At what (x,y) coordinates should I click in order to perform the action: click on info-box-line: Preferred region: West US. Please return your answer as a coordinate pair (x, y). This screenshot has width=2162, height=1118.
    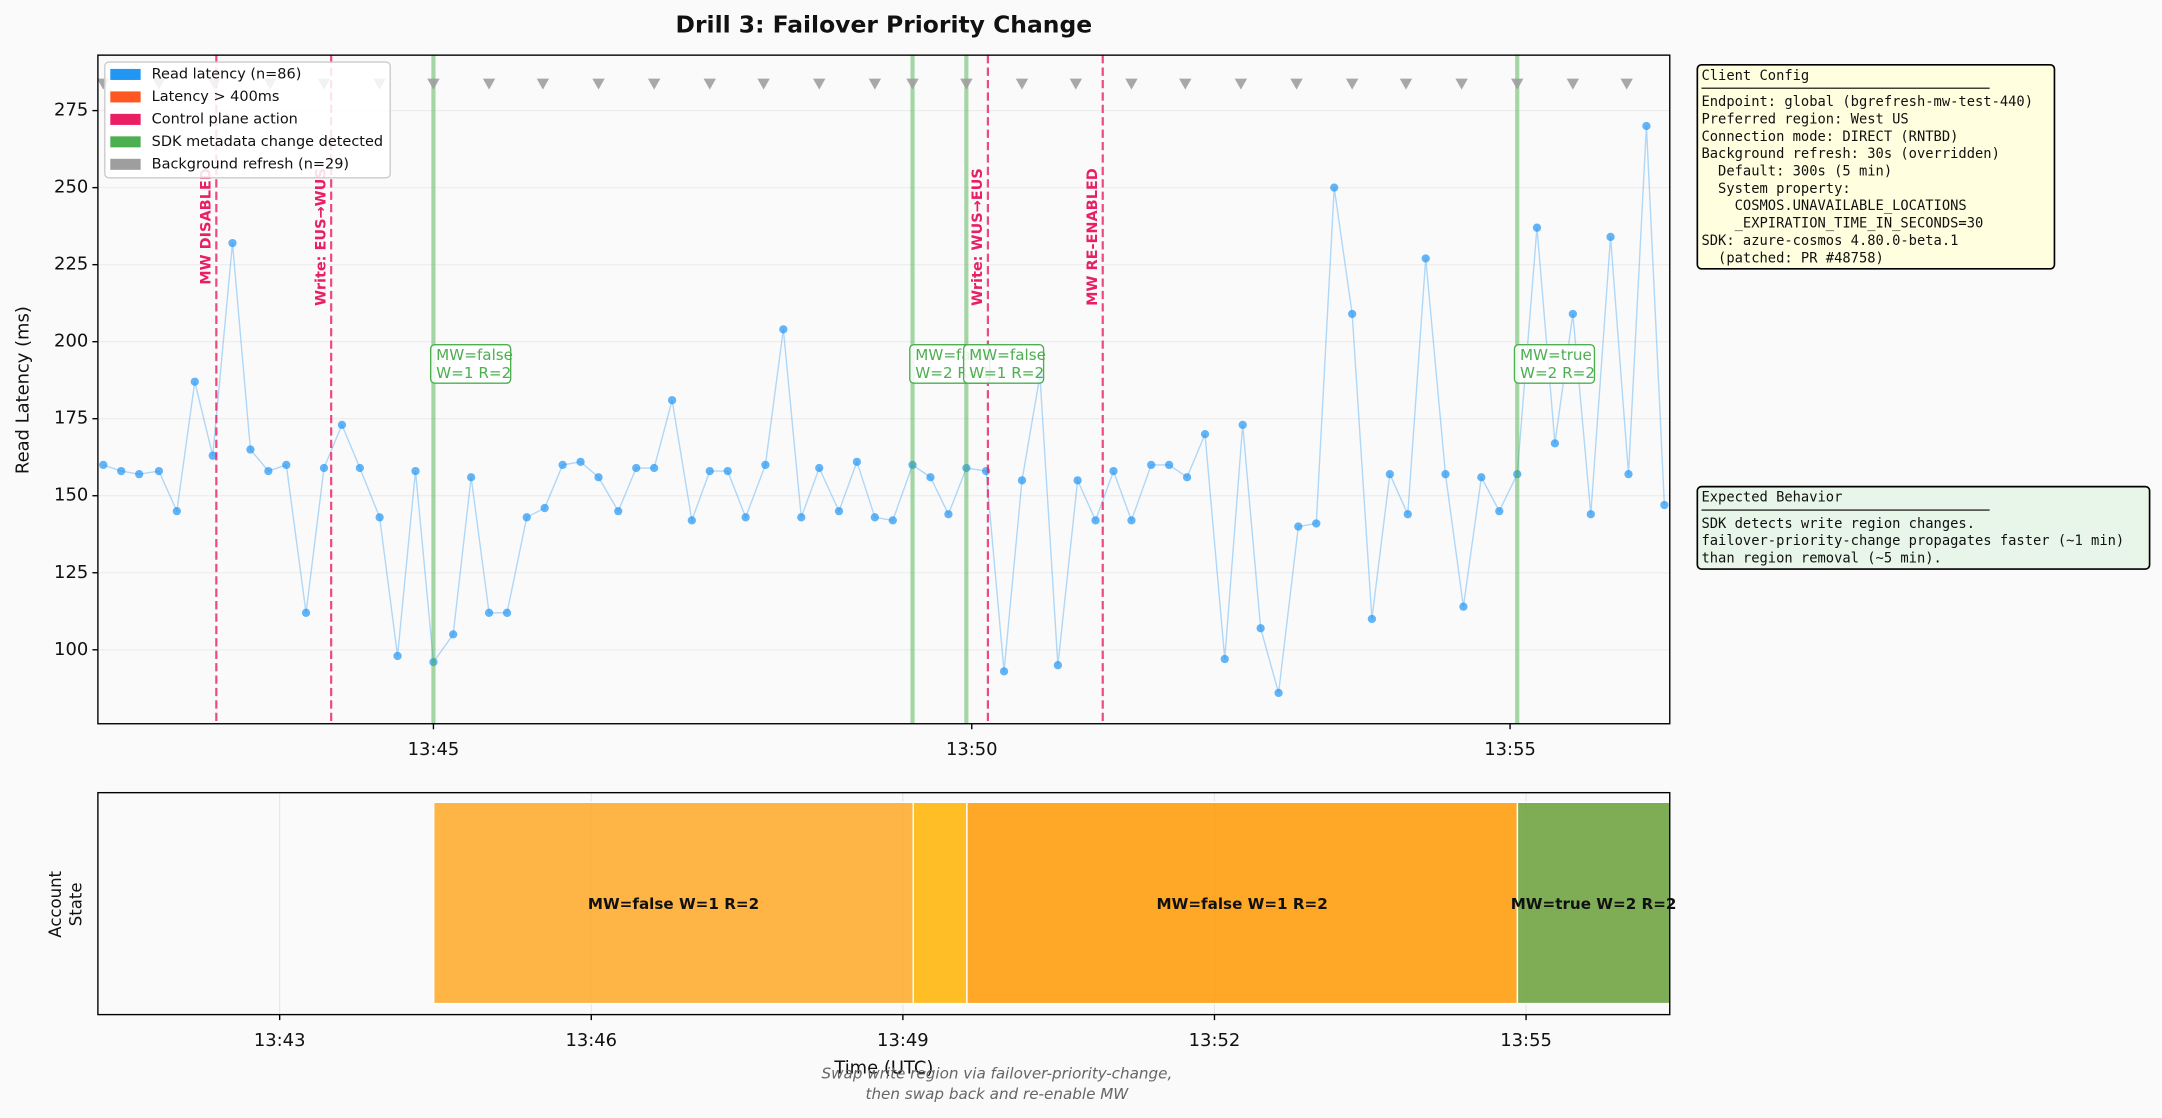
    Looking at the image, I should click on (1804, 119).